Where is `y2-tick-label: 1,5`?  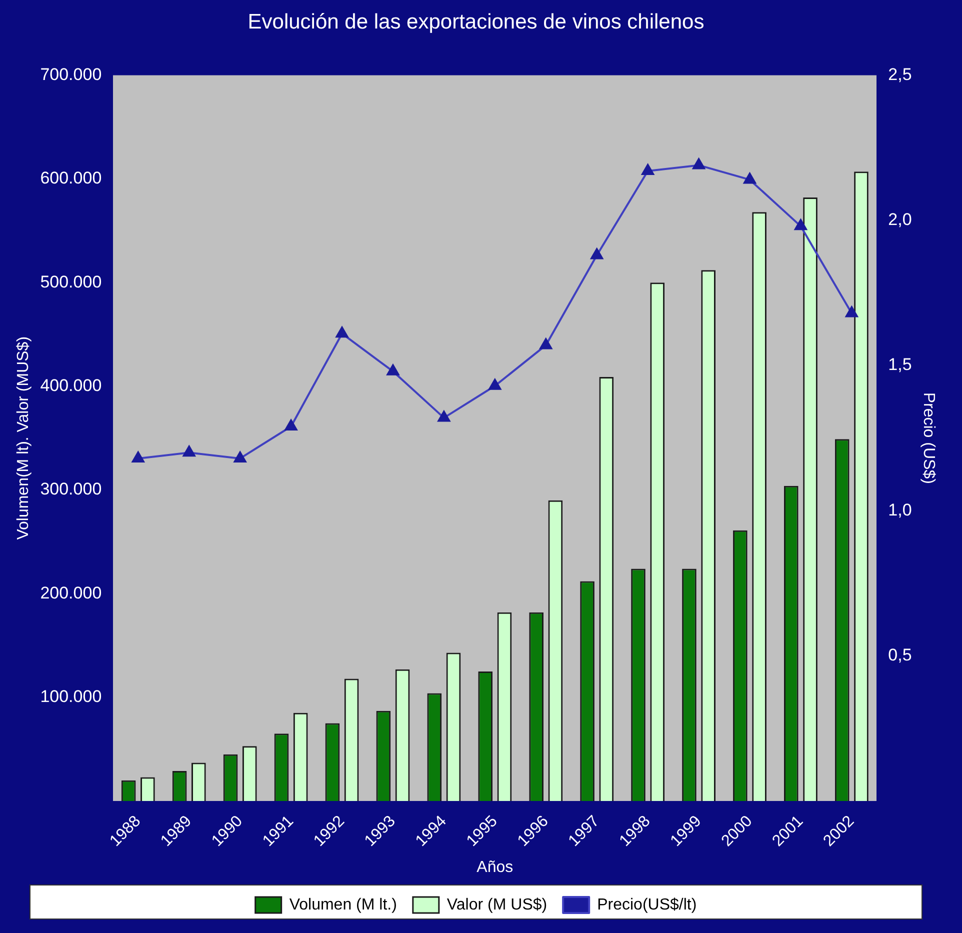
y2-tick-label: 1,5 is located at coordinates (900, 364).